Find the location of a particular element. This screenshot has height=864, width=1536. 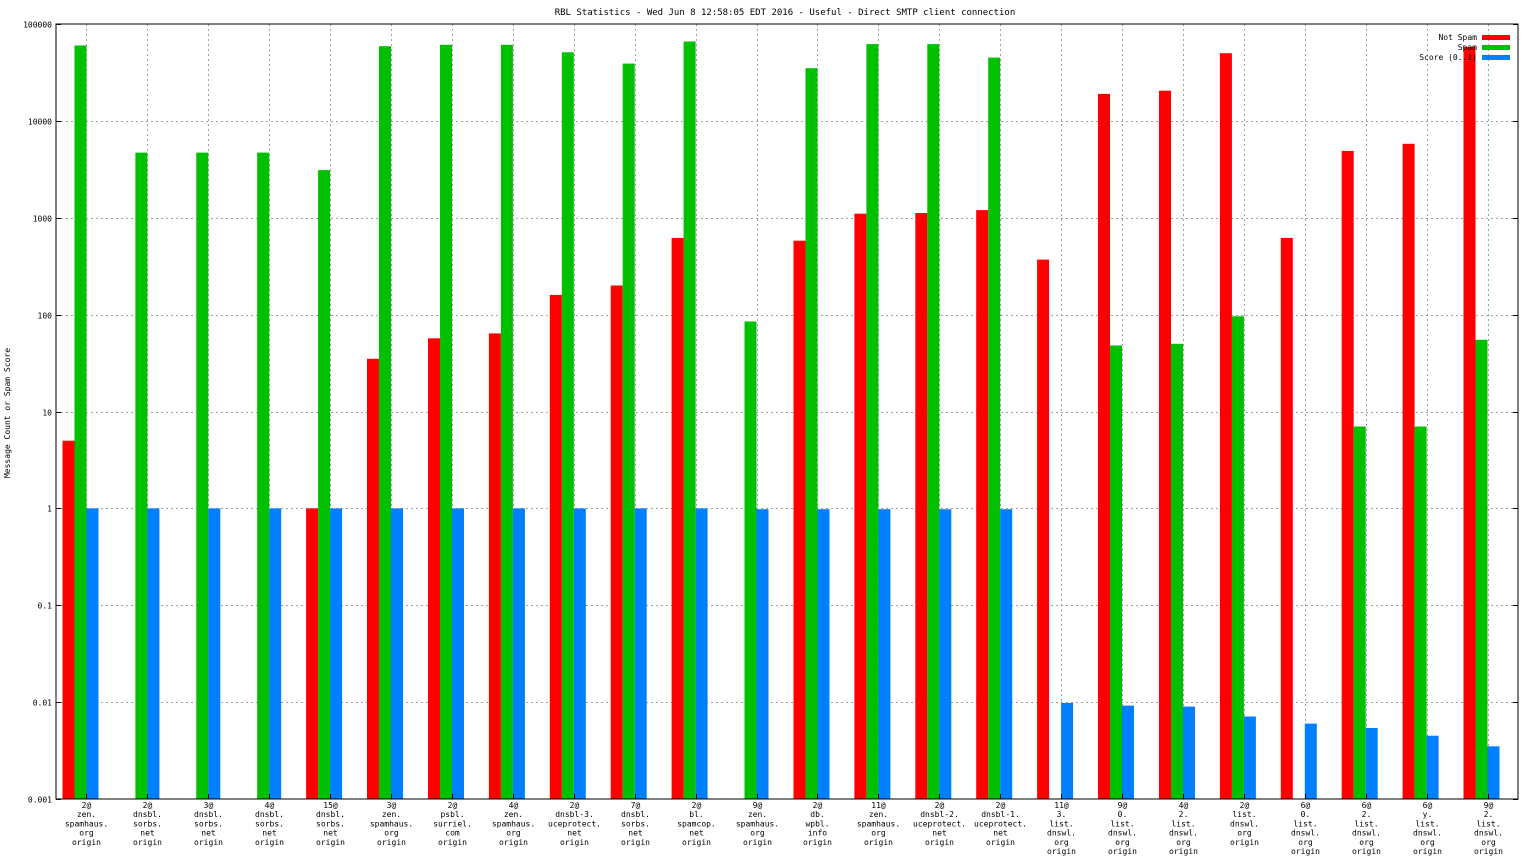

x-category-label: 2@ db. wpbl. info origin is located at coordinates (817, 824).